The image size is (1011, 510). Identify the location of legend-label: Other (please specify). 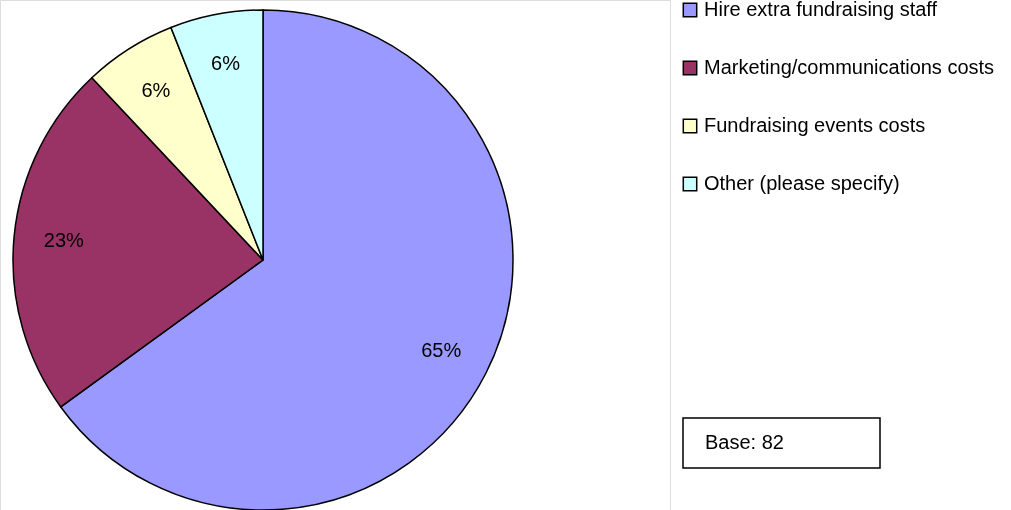
(802, 183).